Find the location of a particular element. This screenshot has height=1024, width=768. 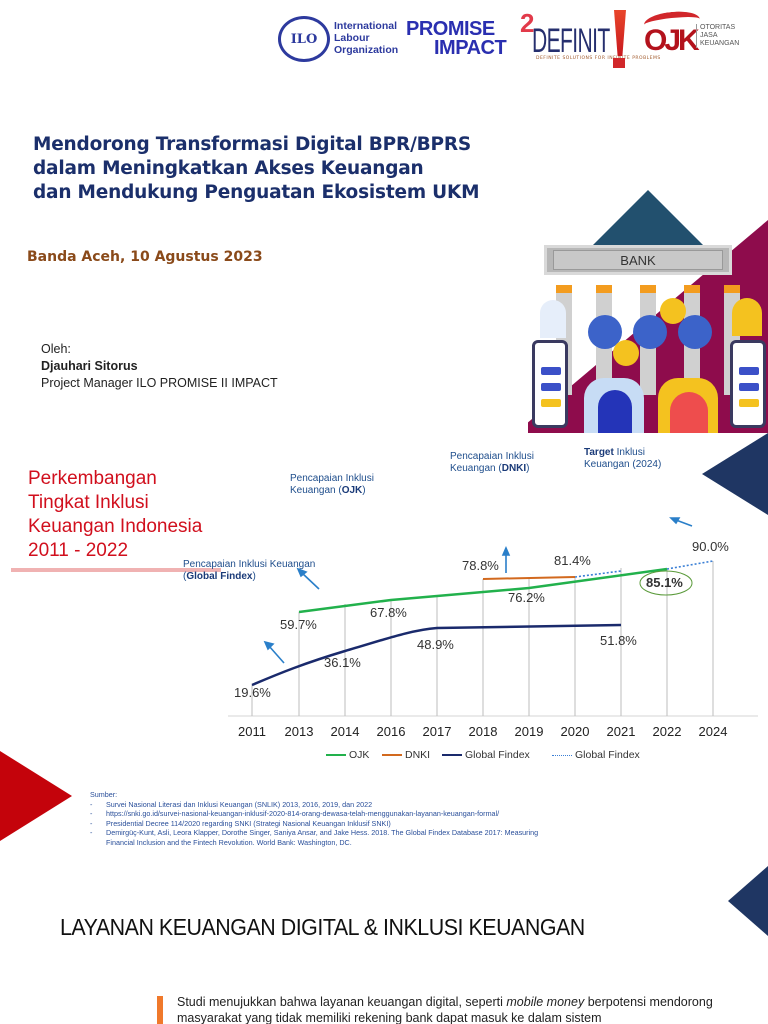

promise-impact-logo: PROMISE 2 IMPACT is located at coordinates (470, 34).